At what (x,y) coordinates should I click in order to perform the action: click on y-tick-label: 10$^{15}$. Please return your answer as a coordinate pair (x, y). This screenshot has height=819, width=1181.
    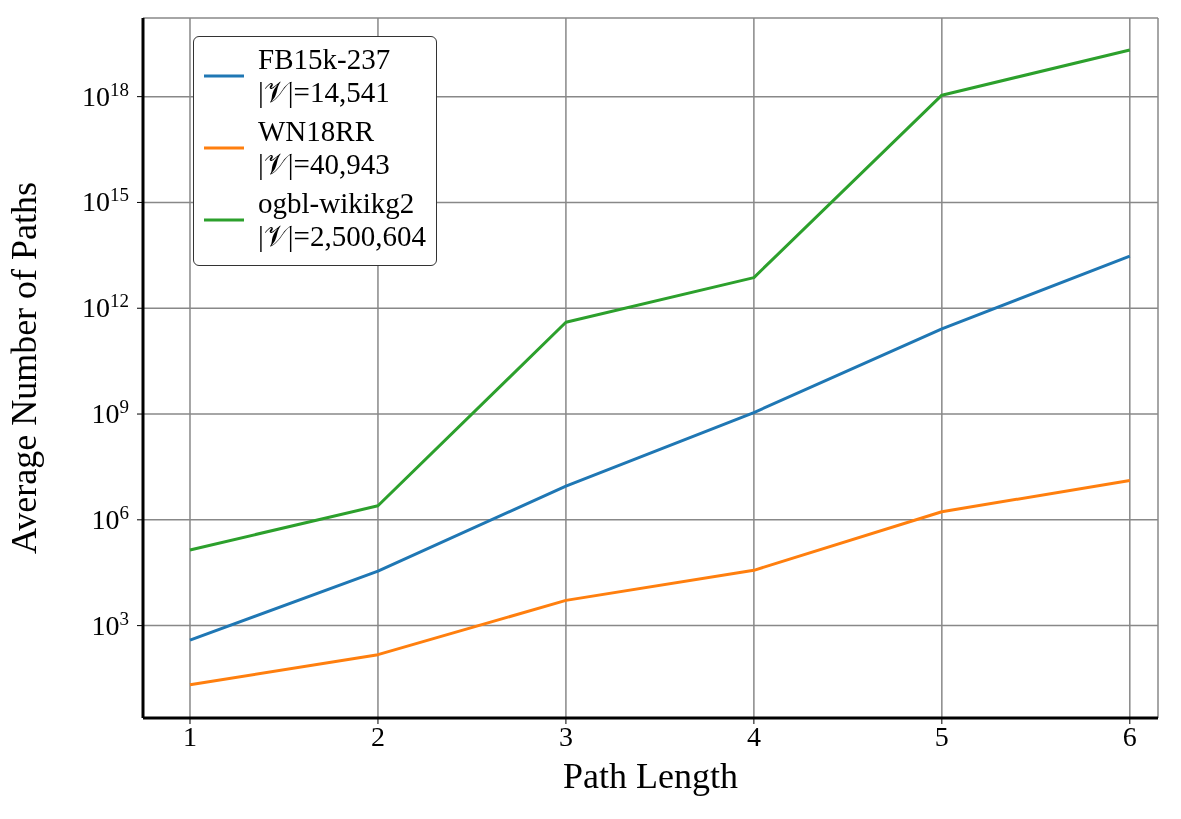
    Looking at the image, I should click on (105, 200).